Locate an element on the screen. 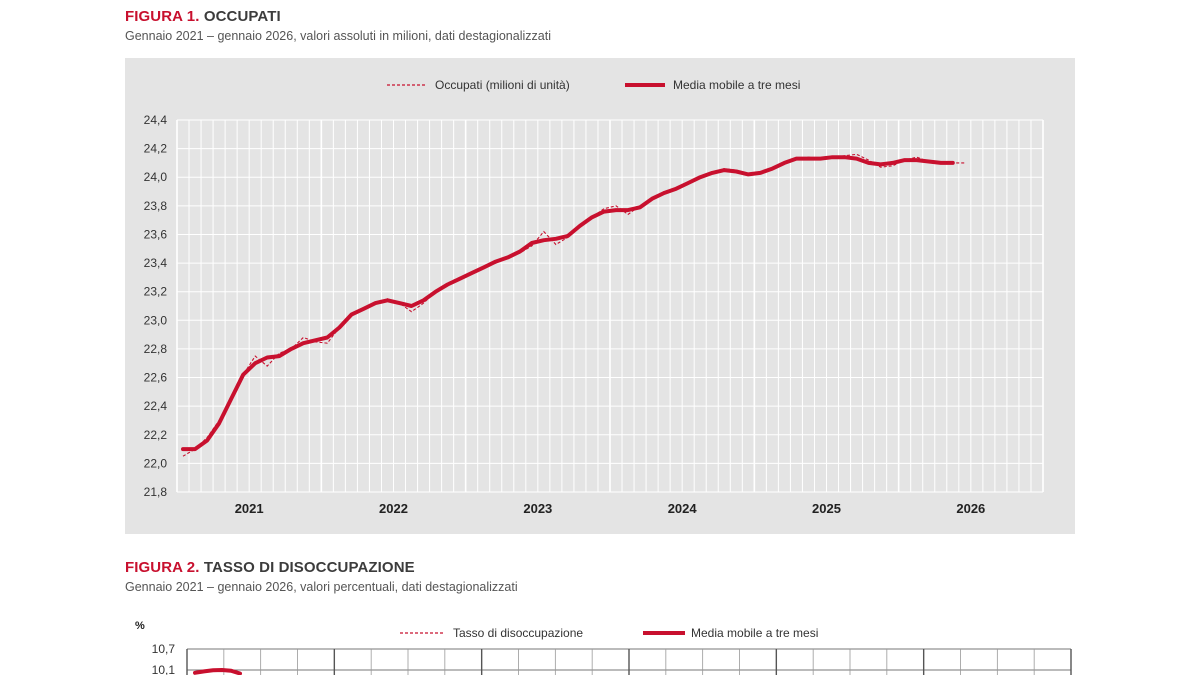 The image size is (1200, 675). figure-1-title: FIGURA 1. OCCUPATI is located at coordinates (203, 16).